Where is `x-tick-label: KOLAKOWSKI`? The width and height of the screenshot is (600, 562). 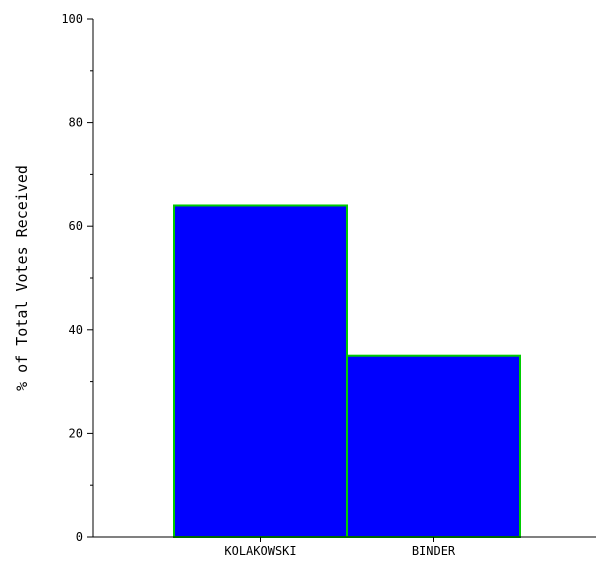
x-tick-label: KOLAKOWSKI is located at coordinates (260, 551).